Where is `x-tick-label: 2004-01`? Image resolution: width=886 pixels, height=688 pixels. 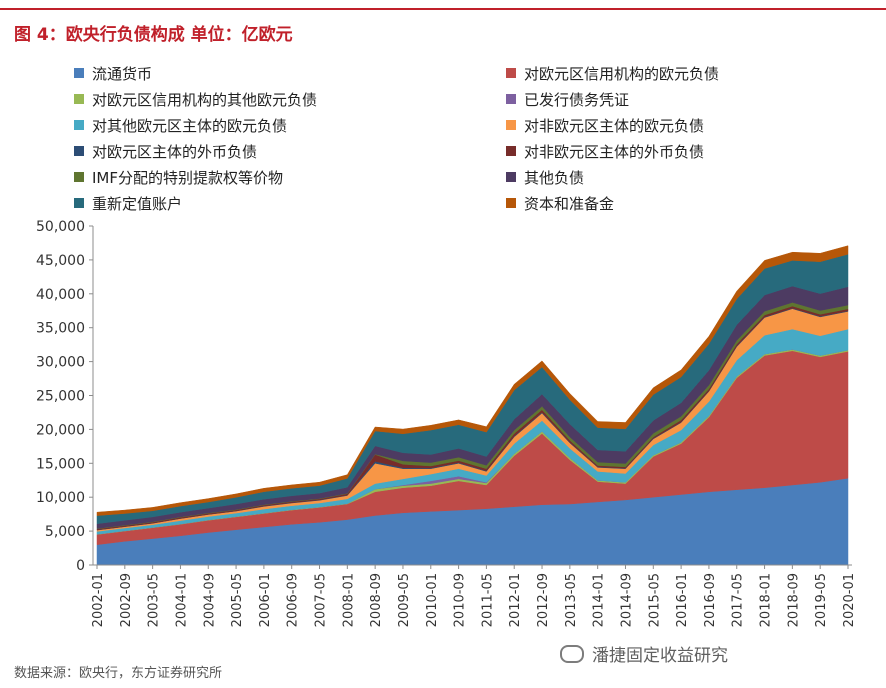 x-tick-label: 2004-01 is located at coordinates (181, 600).